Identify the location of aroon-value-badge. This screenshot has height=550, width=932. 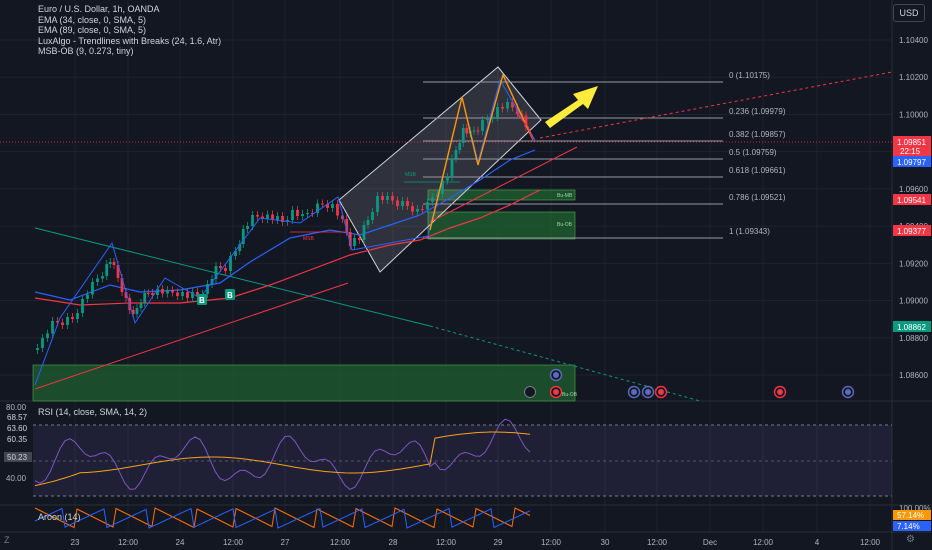
(912, 526).